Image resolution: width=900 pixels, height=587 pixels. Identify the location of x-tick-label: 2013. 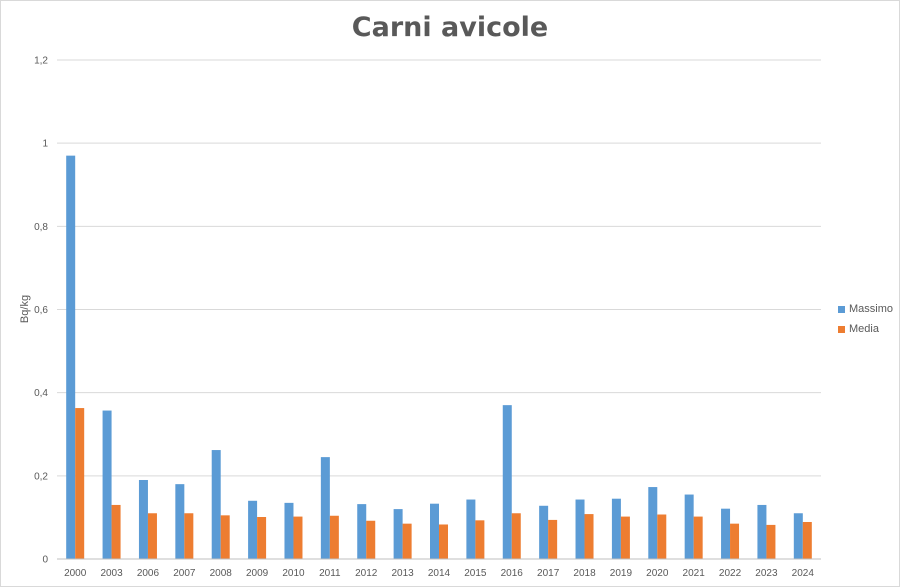
(402, 573).